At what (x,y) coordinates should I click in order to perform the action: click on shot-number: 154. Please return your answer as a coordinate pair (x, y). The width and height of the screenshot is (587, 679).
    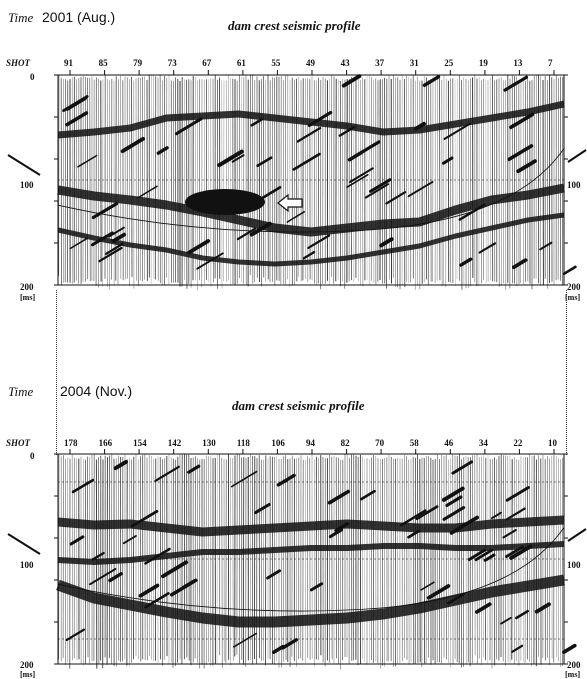
    Looking at the image, I should click on (140, 443).